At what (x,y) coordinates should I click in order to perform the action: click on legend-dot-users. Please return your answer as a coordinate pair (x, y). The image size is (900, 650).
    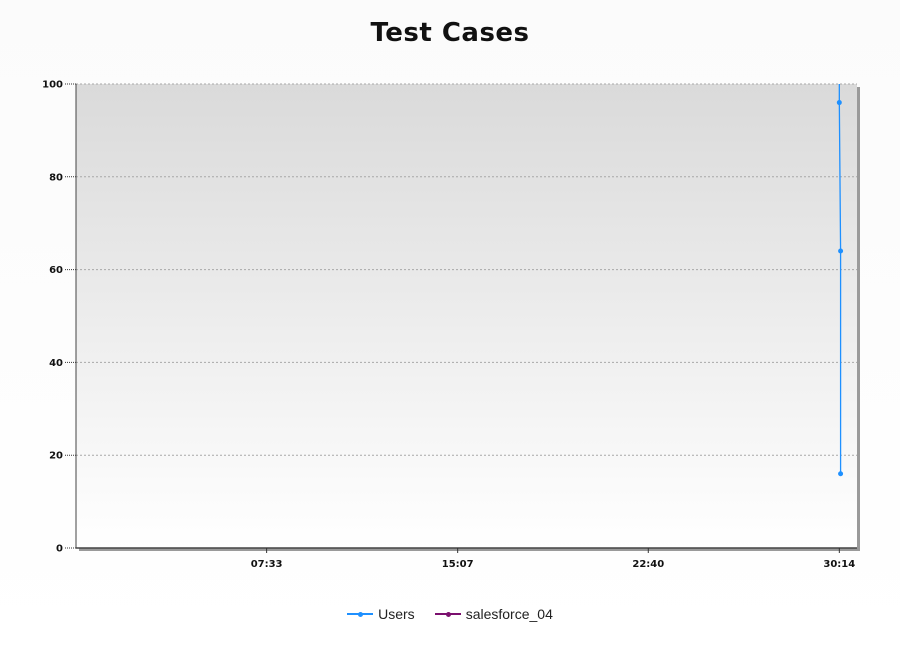
    Looking at the image, I should click on (361, 614).